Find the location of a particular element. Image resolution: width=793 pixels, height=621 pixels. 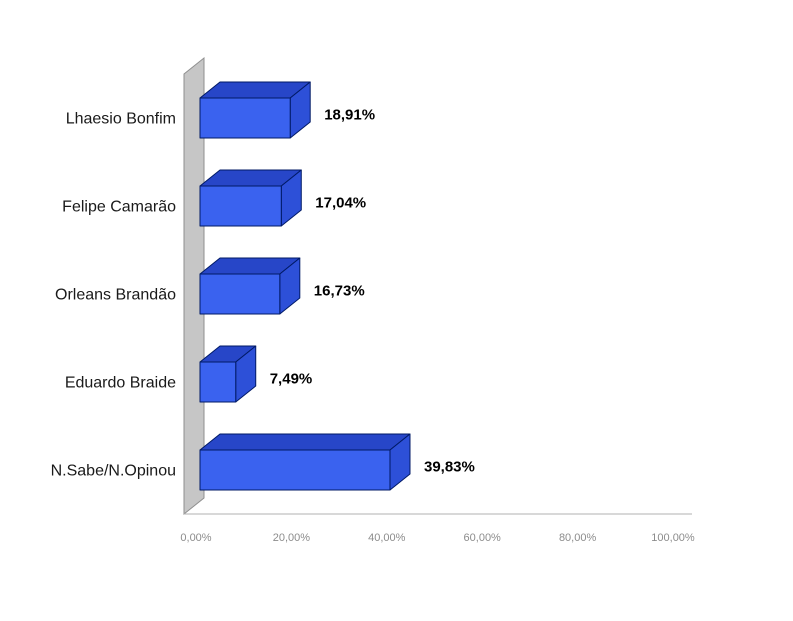

x-axis-tick-label: 100,00% is located at coordinates (673, 538).